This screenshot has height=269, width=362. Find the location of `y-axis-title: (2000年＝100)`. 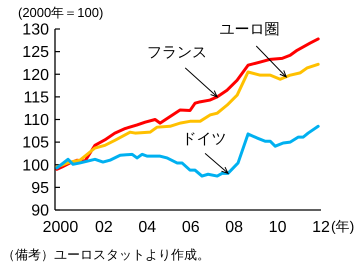

y-axis-title: (2000年＝100) is located at coordinates (61, 12).